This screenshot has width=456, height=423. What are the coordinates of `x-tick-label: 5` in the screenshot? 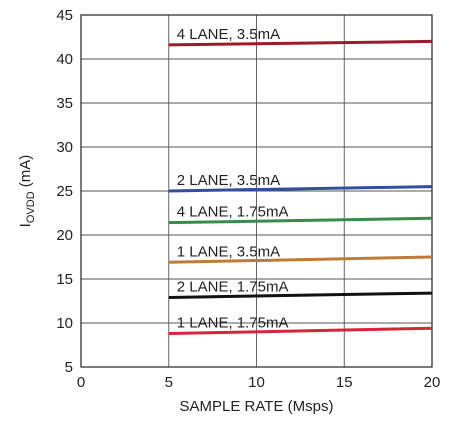 It's located at (169, 382).